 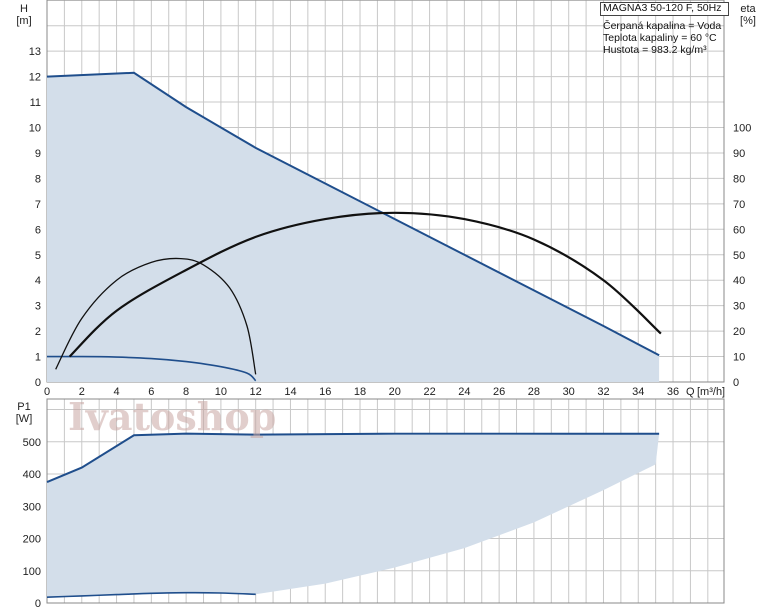 What do you see at coordinates (32, 540) in the screenshot?
I see `power-tick-label: 200` at bounding box center [32, 540].